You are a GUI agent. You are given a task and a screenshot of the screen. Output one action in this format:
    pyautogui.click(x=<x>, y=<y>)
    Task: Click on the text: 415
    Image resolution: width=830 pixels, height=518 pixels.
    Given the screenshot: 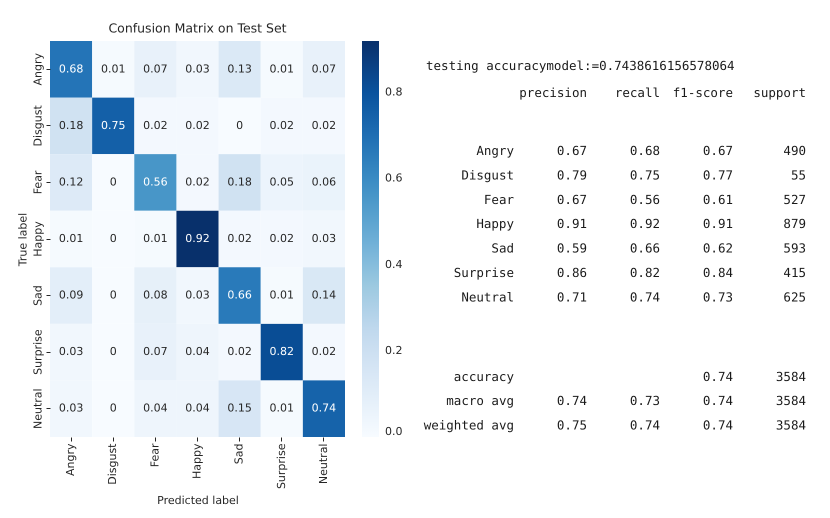 What is the action you would take?
    pyautogui.click(x=794, y=272)
    